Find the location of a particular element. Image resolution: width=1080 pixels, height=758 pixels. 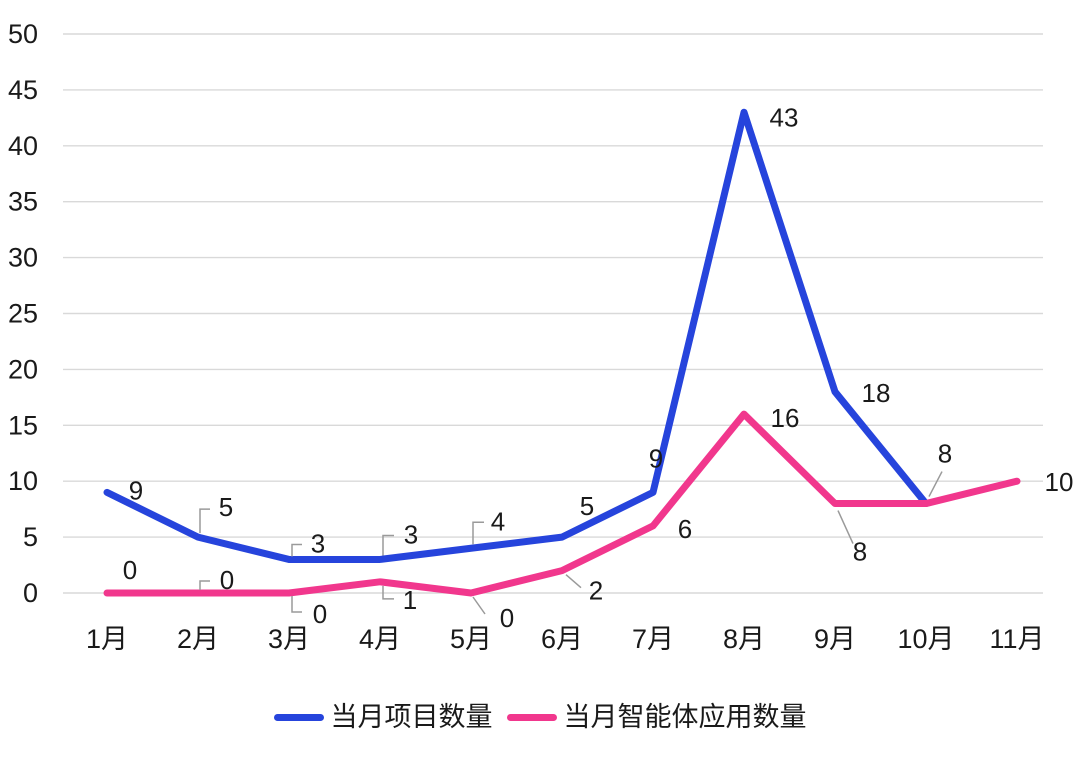

data-label-agent-apps-11月: 10 is located at coordinates (1059, 482).